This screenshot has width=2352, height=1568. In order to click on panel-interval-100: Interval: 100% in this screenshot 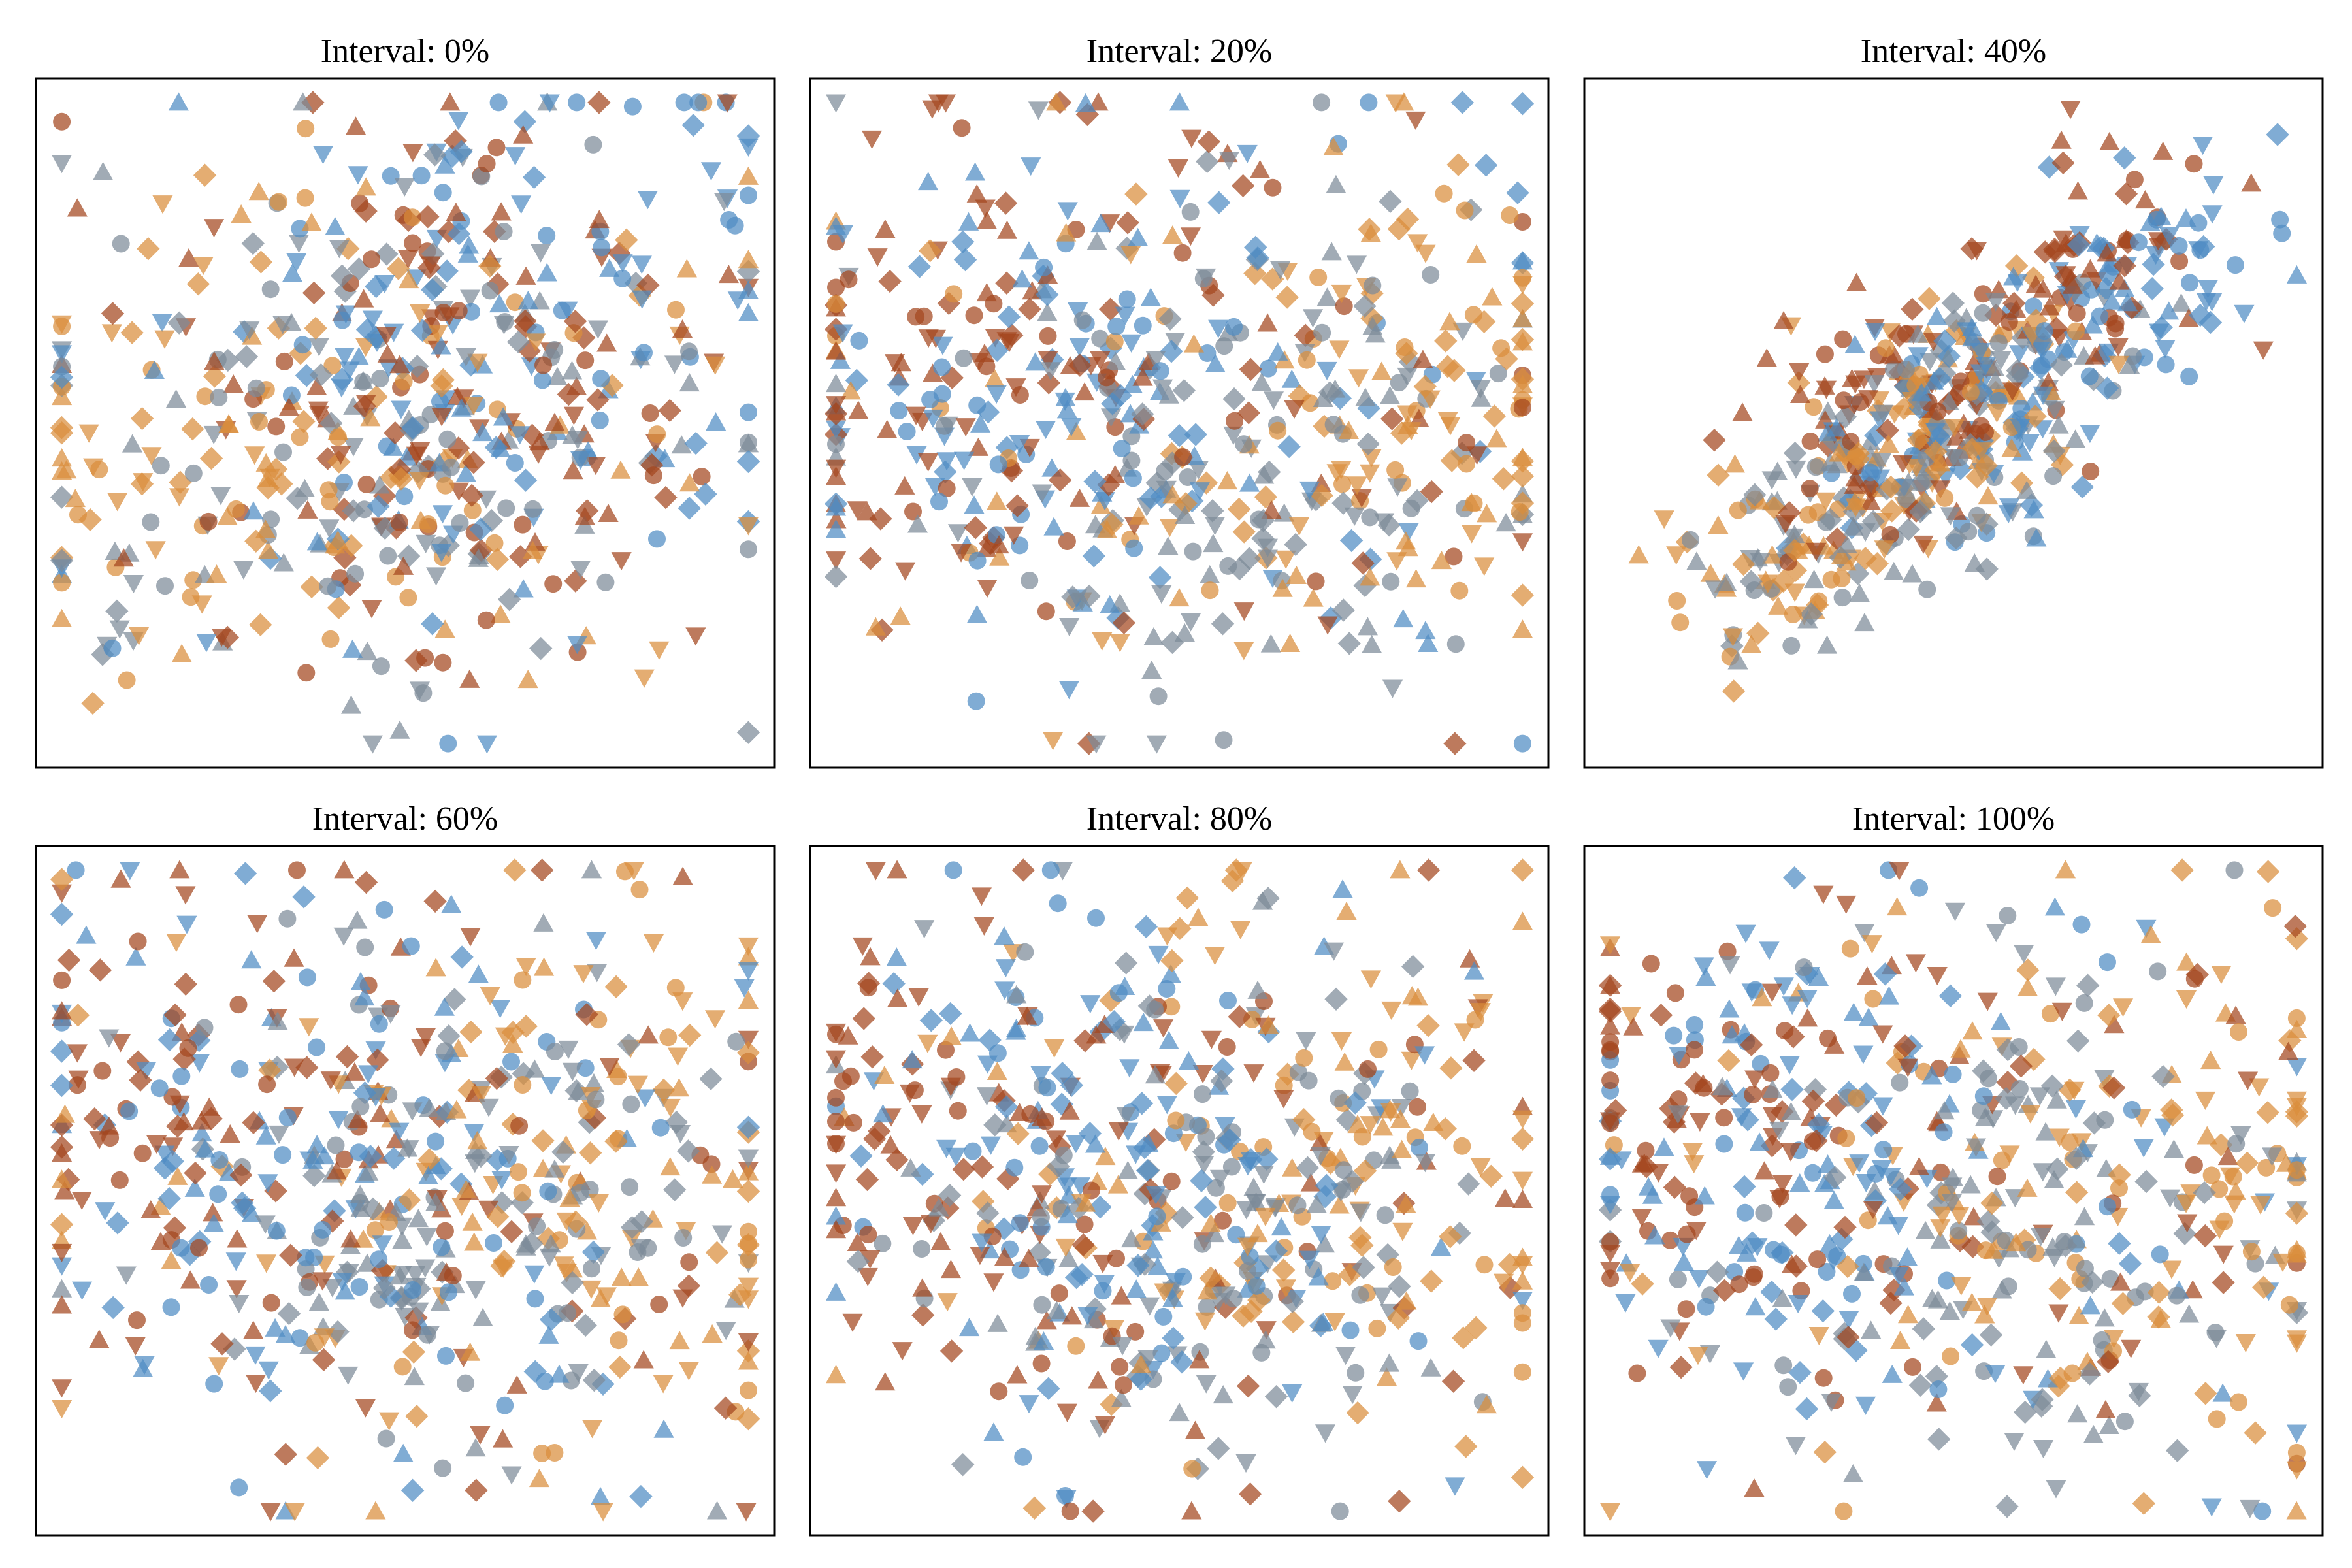, I will do `click(1953, 1168)`.